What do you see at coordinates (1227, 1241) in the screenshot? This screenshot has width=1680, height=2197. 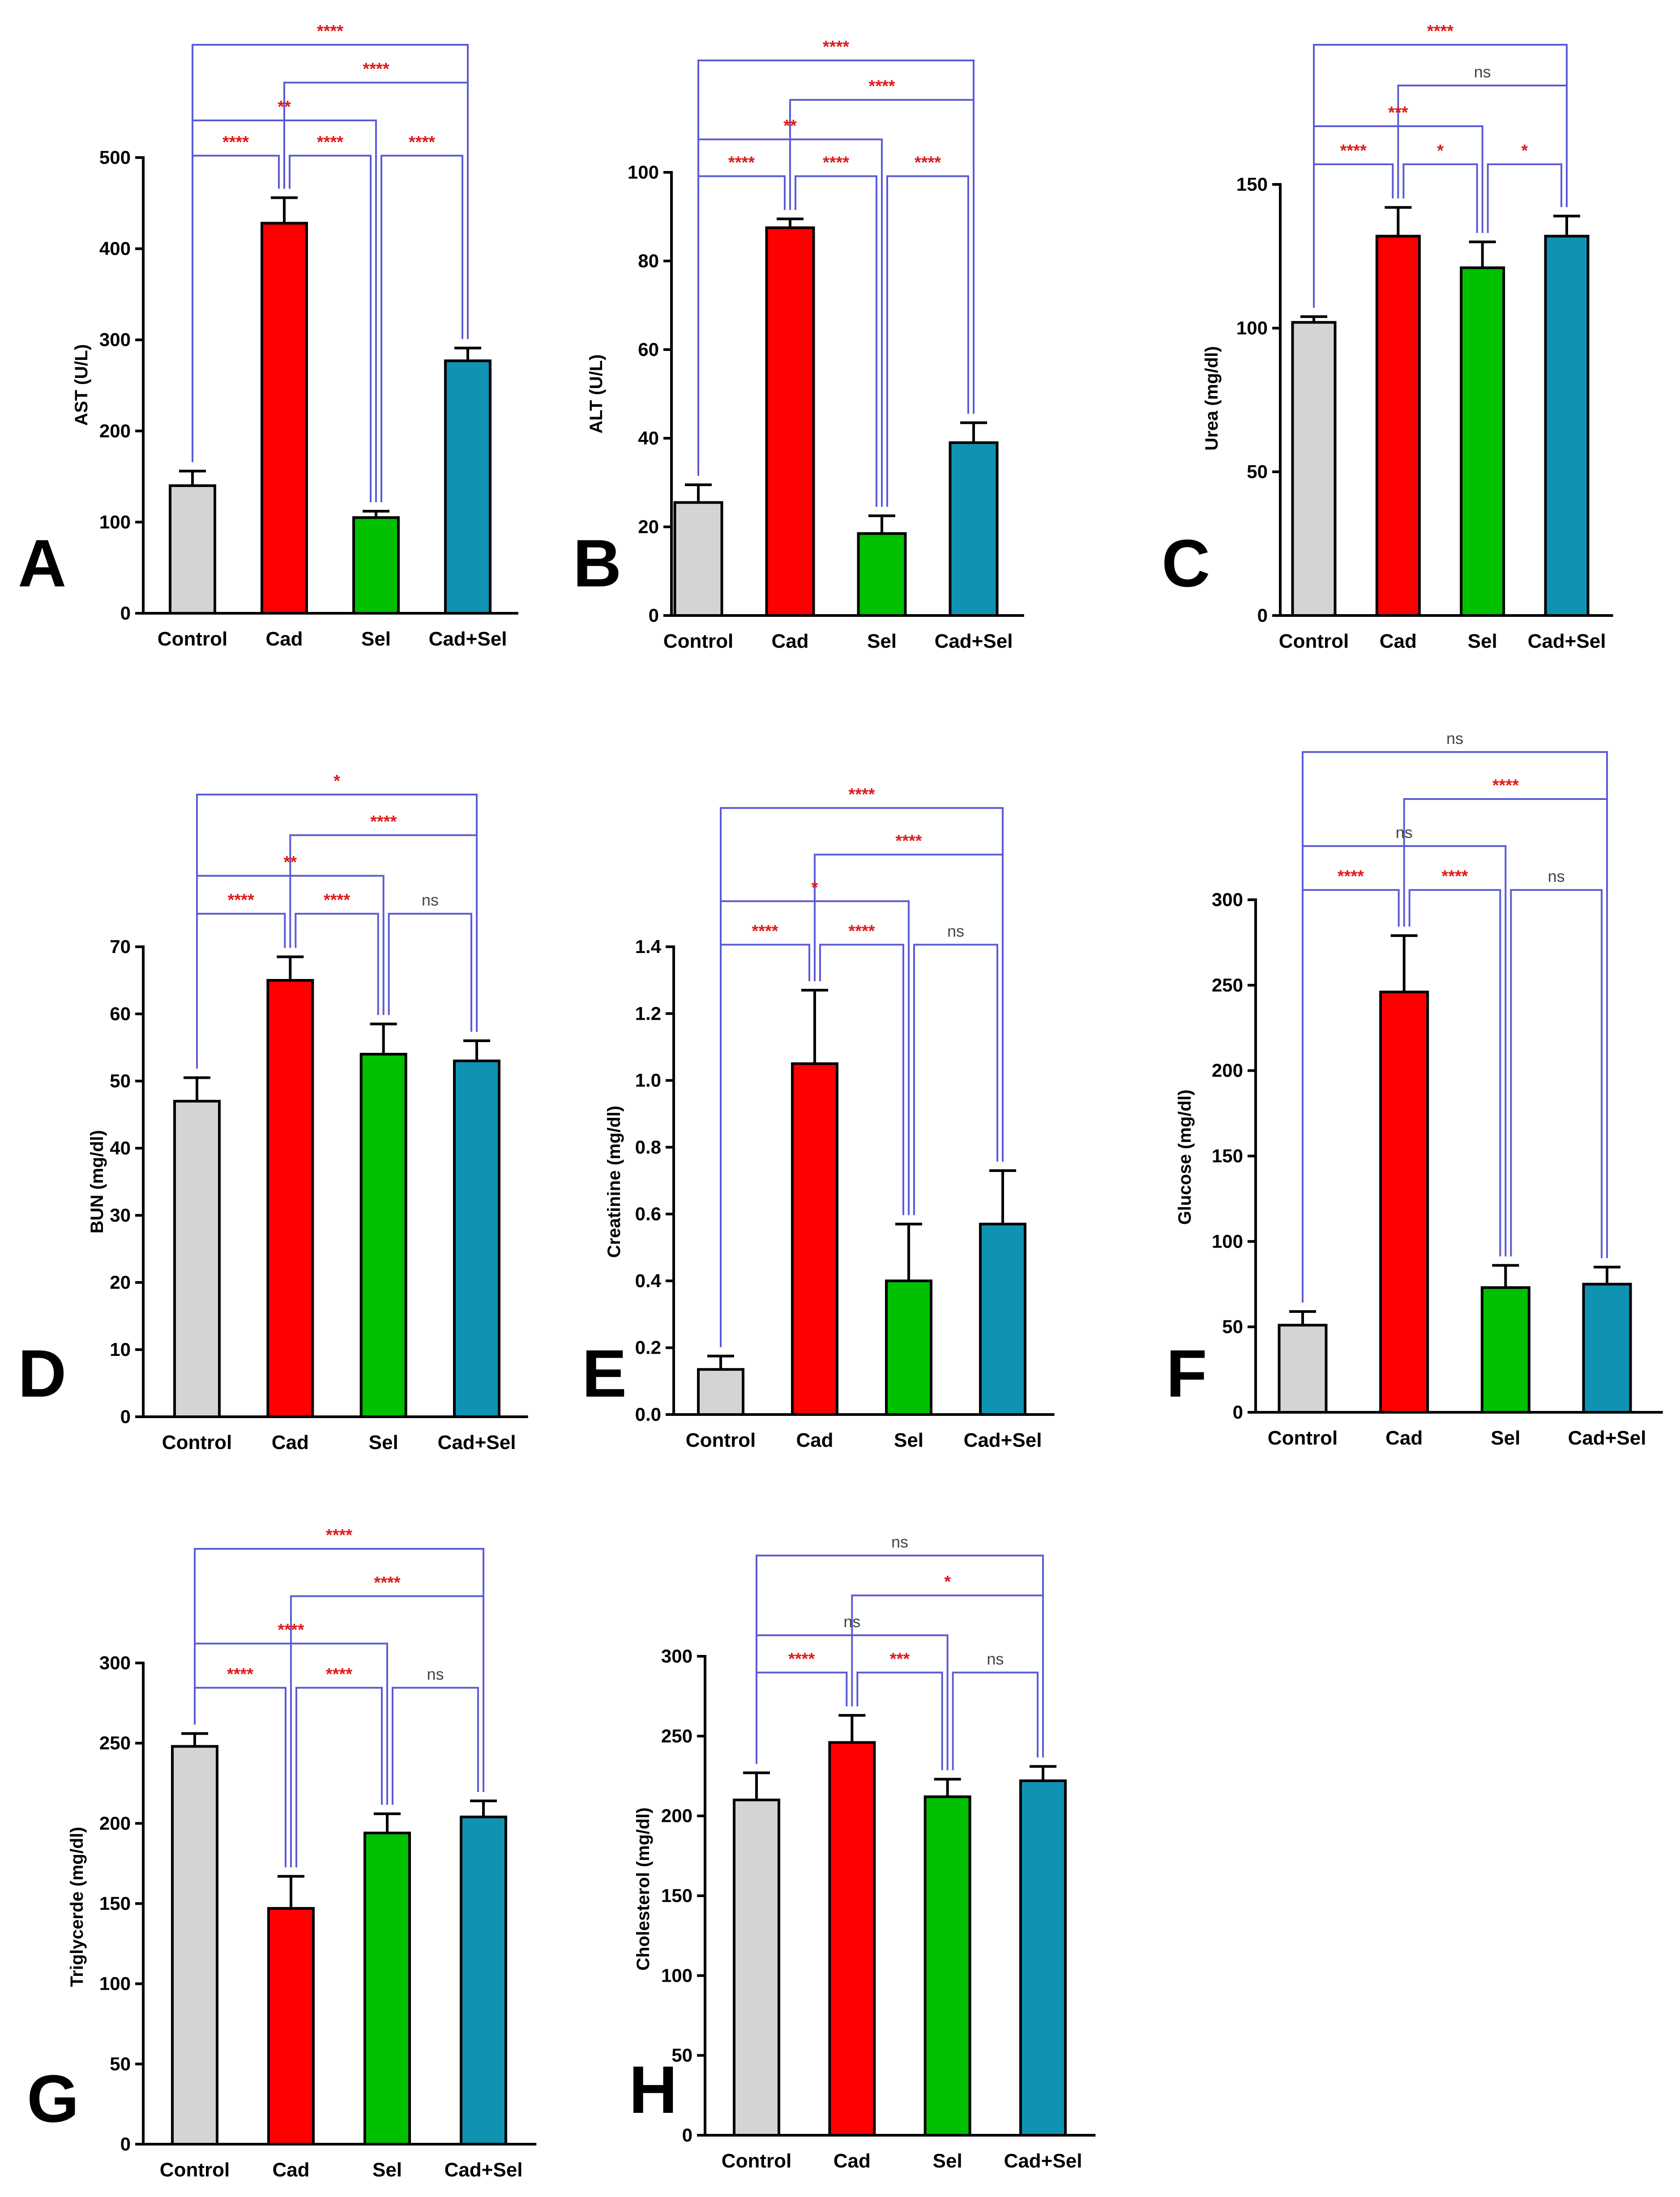 I see `y-tick-label: 100` at bounding box center [1227, 1241].